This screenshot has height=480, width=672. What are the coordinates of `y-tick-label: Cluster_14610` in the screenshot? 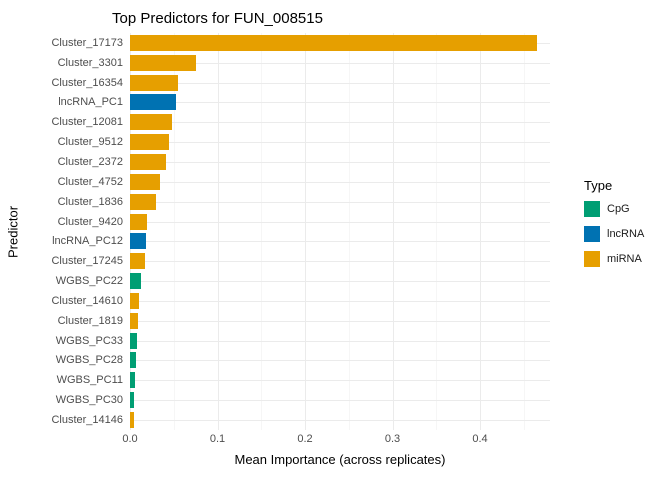 It's located at (87, 300).